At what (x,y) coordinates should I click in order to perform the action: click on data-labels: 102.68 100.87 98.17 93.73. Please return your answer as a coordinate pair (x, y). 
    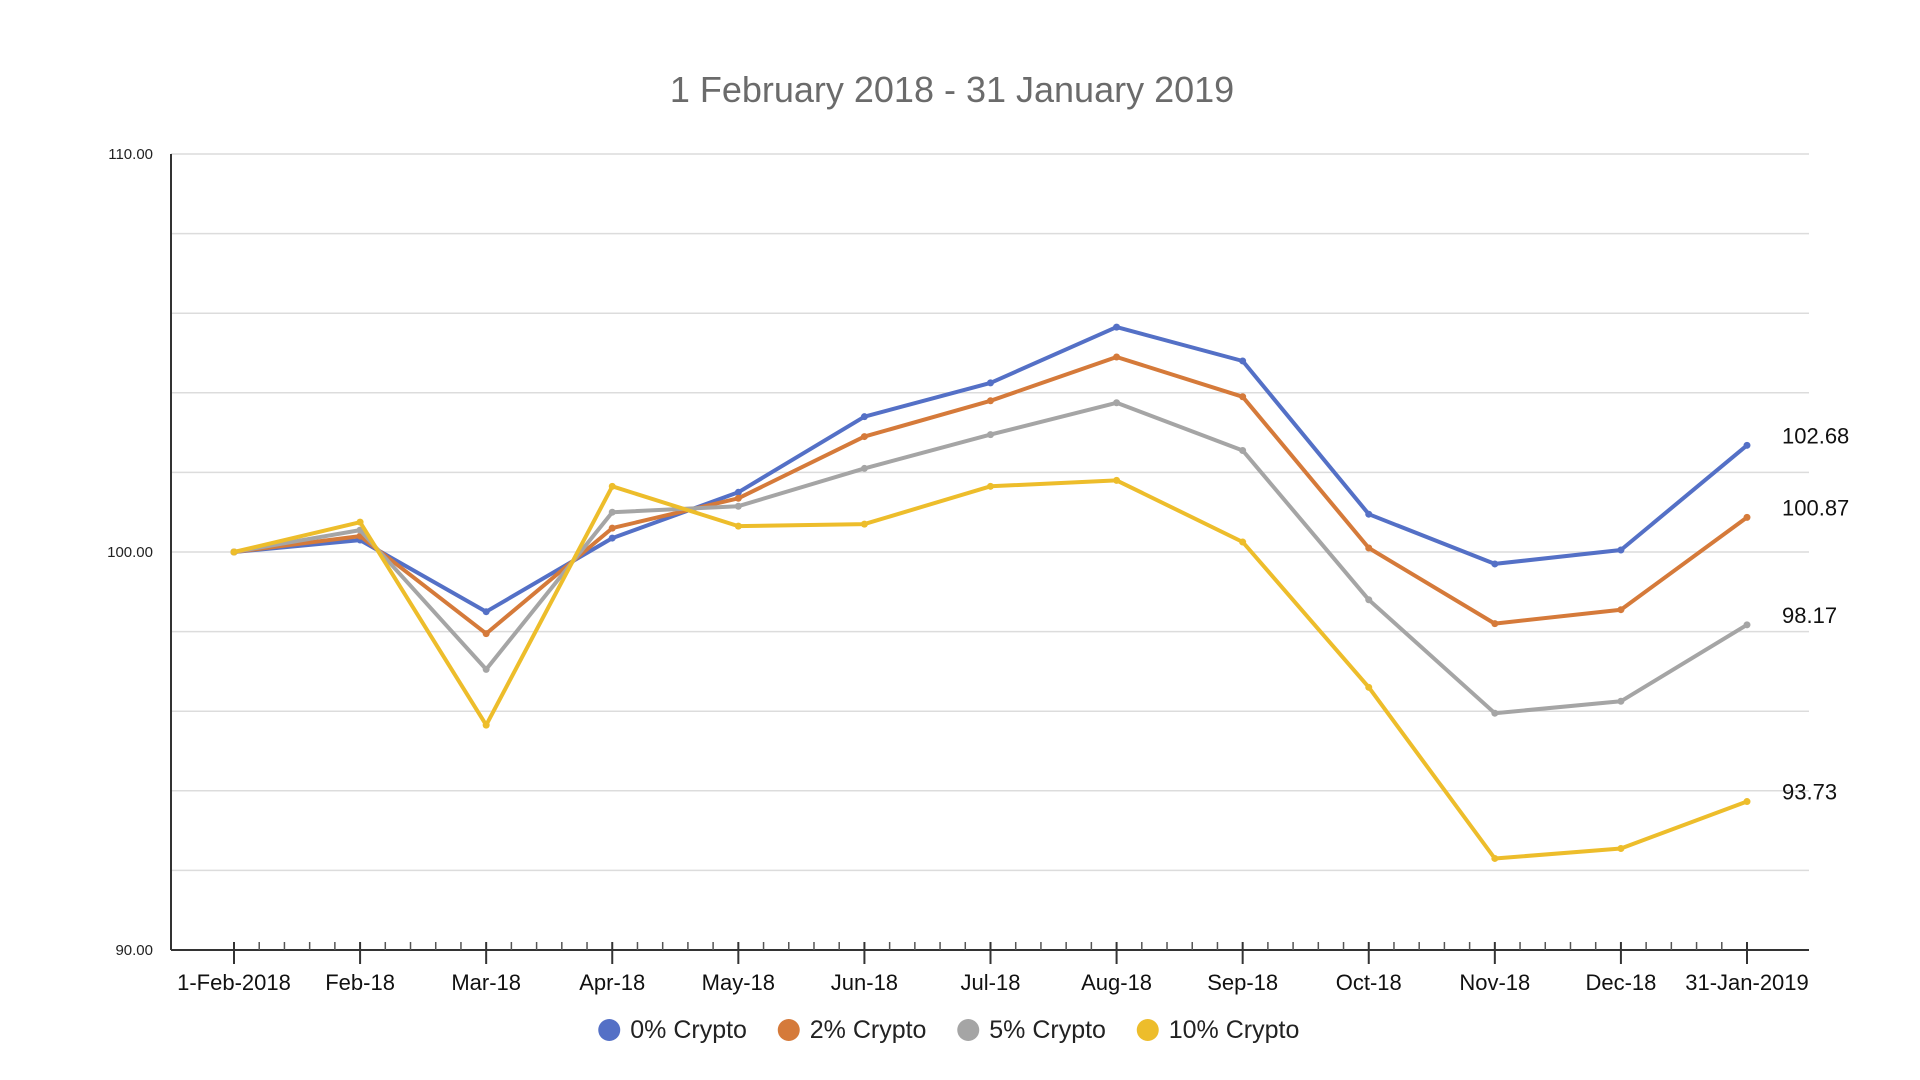
    Looking at the image, I should click on (1815, 613).